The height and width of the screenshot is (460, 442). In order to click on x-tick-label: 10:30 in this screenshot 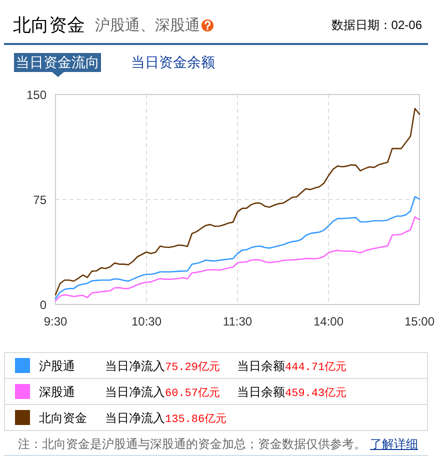, I will do `click(146, 321)`.